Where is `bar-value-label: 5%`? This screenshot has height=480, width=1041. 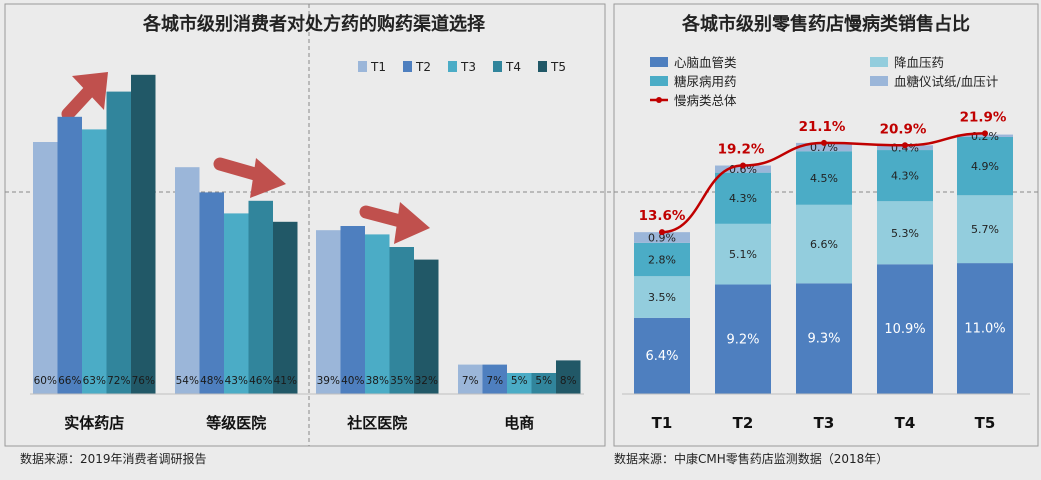
bar-value-label: 5% is located at coordinates (519, 381).